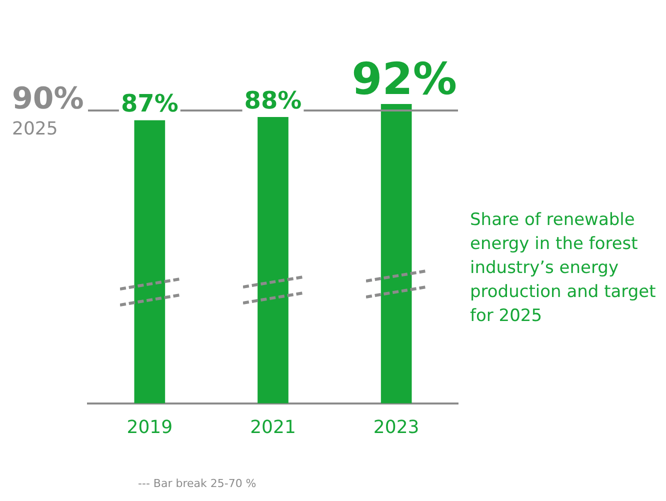 The height and width of the screenshot is (501, 666). What do you see at coordinates (396, 427) in the screenshot?
I see `x-tick-label: 2023` at bounding box center [396, 427].